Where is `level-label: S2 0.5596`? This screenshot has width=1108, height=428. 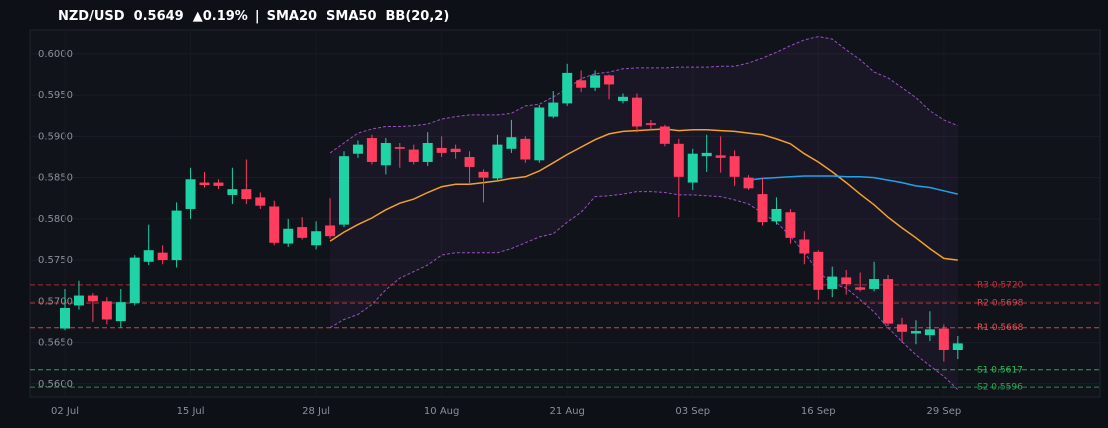 level-label: S2 0.5596 is located at coordinates (1000, 388).